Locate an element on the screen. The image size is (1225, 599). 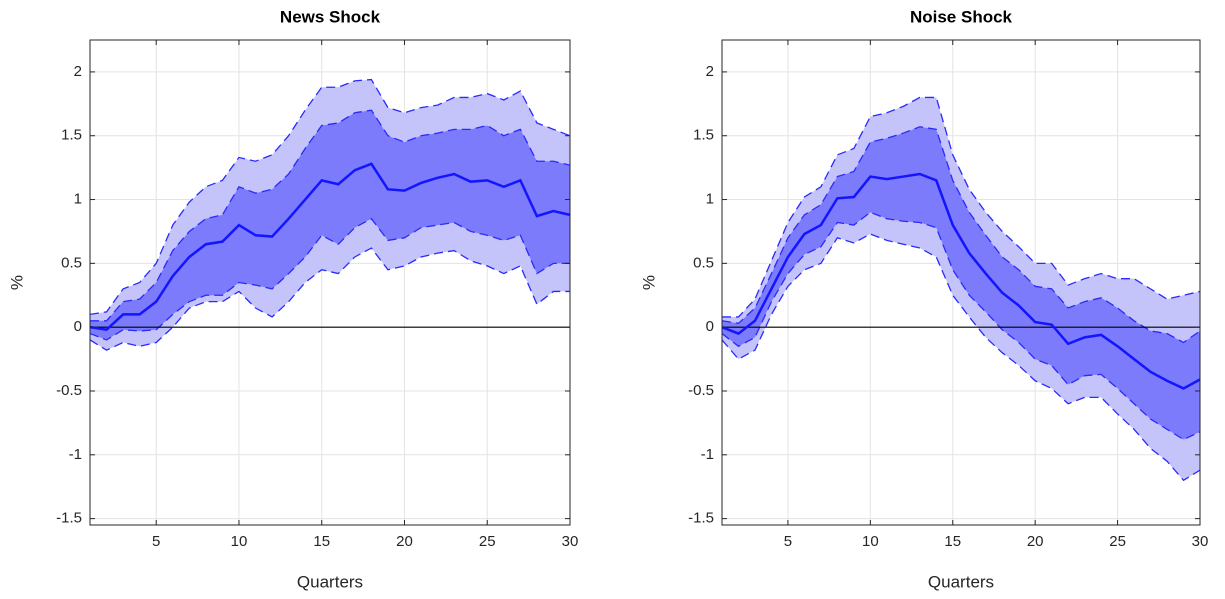
chart-title: News Shock is located at coordinates (330, 16).